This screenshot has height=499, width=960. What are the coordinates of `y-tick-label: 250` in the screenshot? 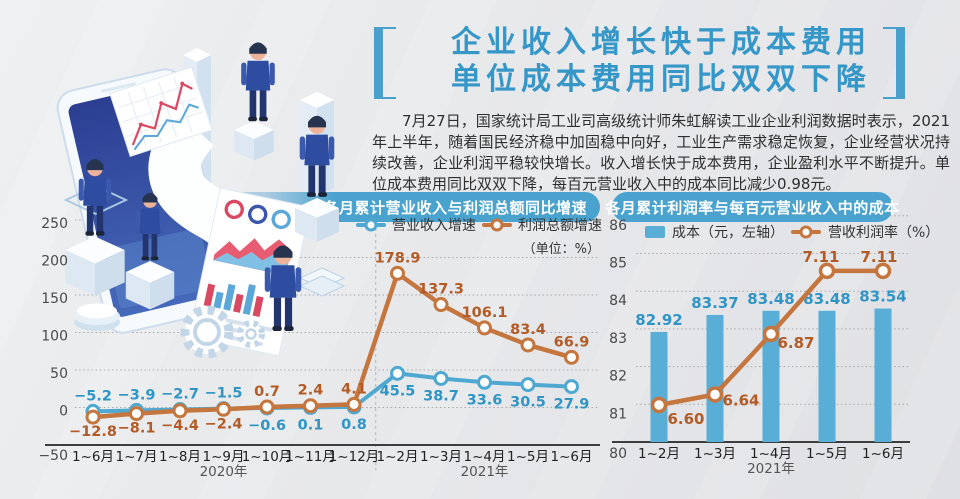 It's located at (54, 224).